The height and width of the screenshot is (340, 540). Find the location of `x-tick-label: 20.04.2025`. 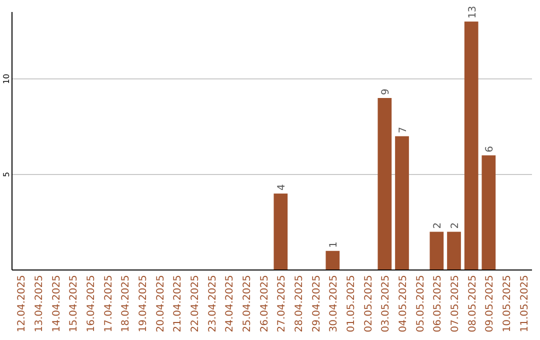

x-tick-label: 20.04.2025 is located at coordinates (160, 303).